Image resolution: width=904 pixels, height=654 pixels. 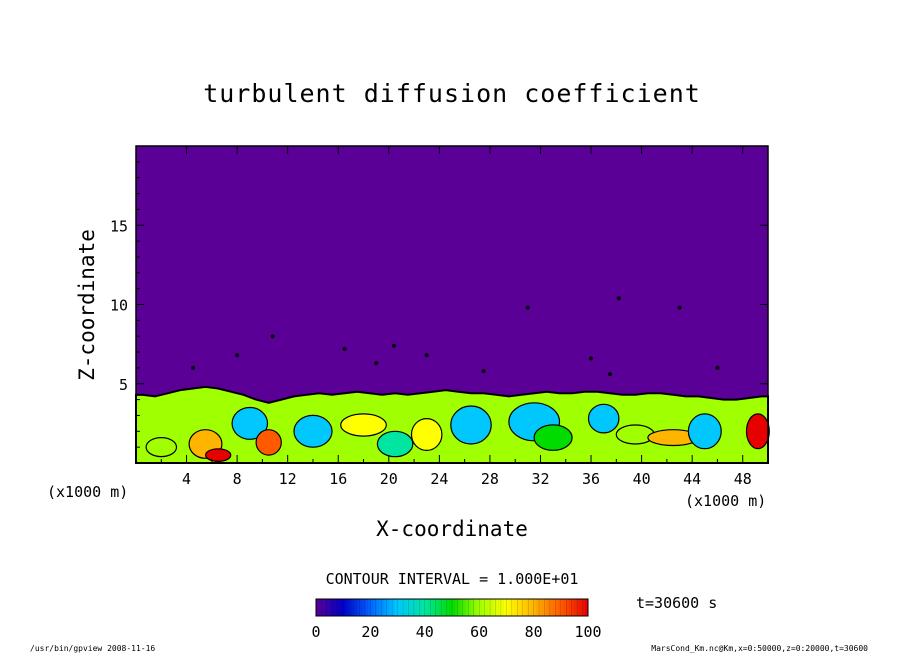 I want to click on footer-left: /usr/bin/gpview 2008-11-16, so click(x=92, y=648).